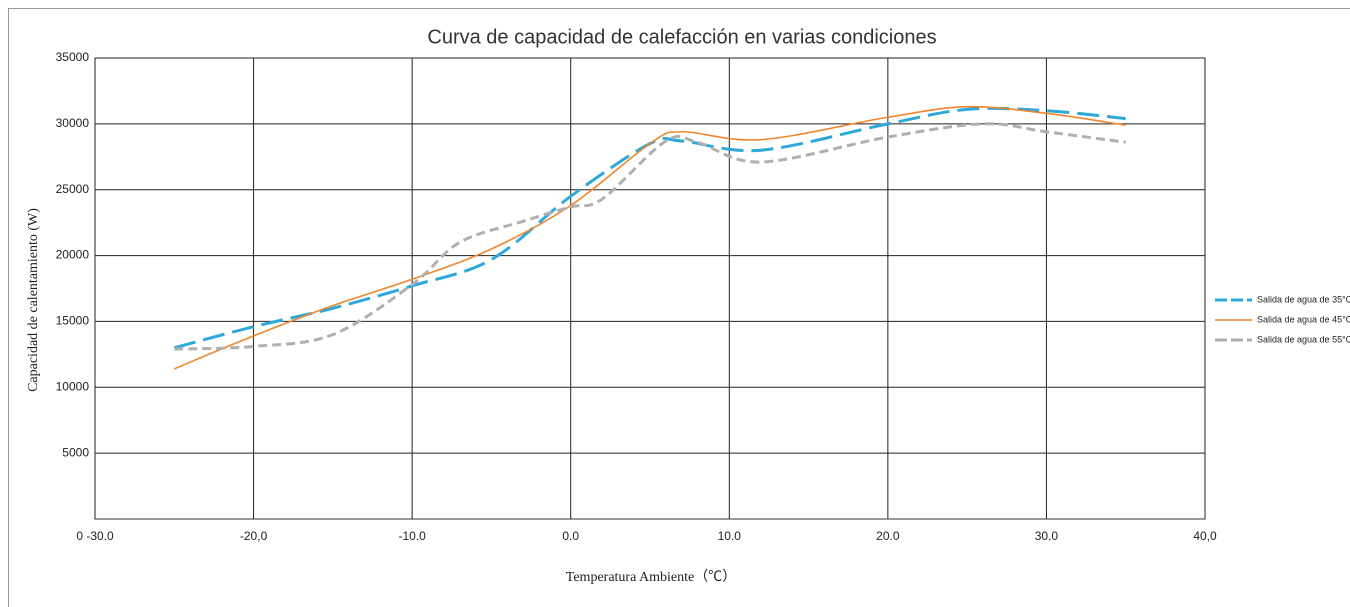  I want to click on y-tick-label: 30000, so click(73, 123).